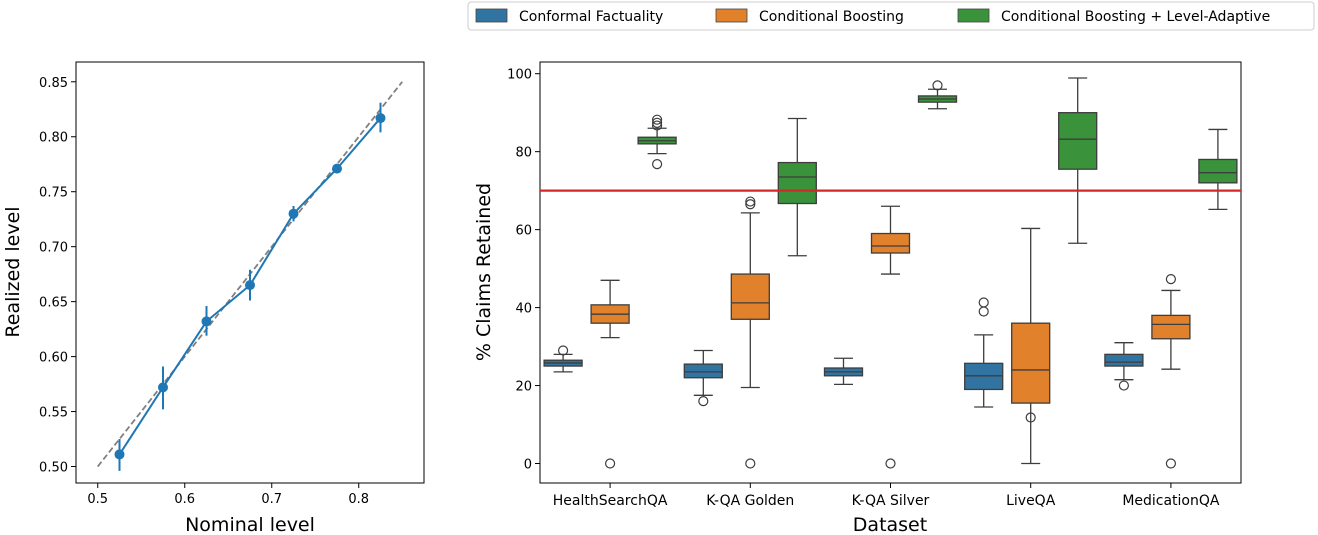 This screenshot has width=1318, height=535. I want to click on x-tick-label: 0.6, so click(184, 499).